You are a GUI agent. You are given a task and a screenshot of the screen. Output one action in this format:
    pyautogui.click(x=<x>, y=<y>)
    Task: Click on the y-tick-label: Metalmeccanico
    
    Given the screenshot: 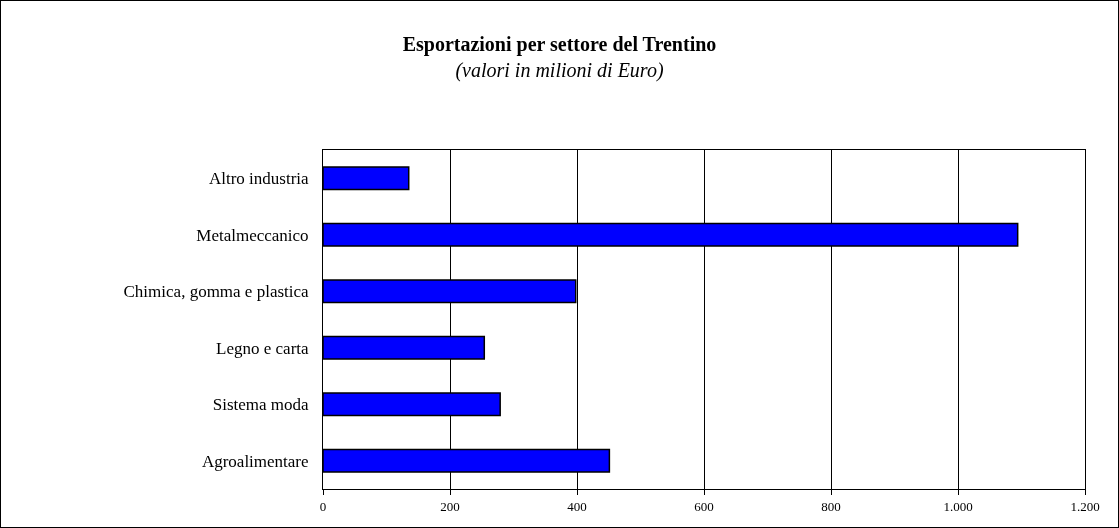 What is the action you would take?
    pyautogui.click(x=252, y=235)
    